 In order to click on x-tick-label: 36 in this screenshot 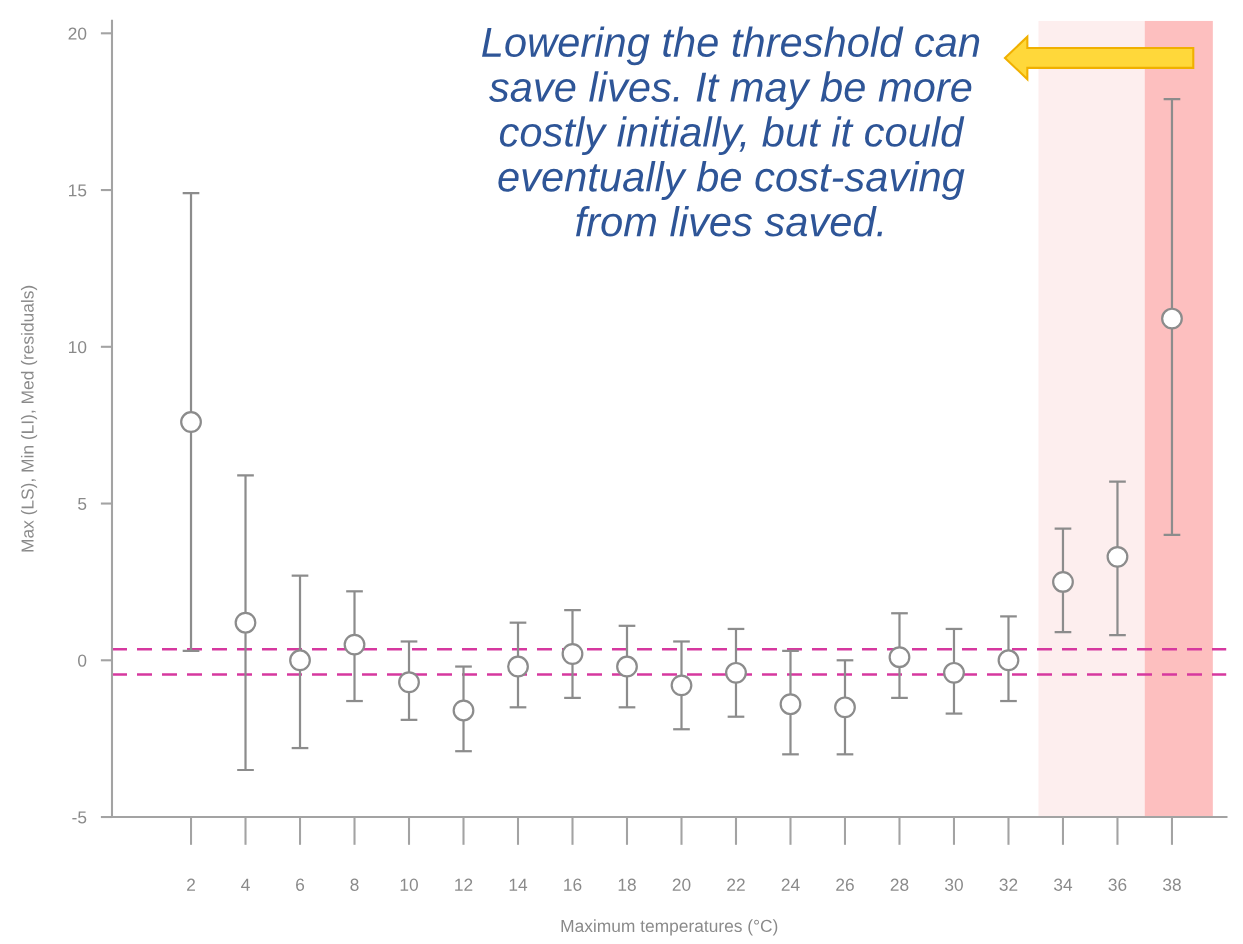, I will do `click(1117, 884)`.